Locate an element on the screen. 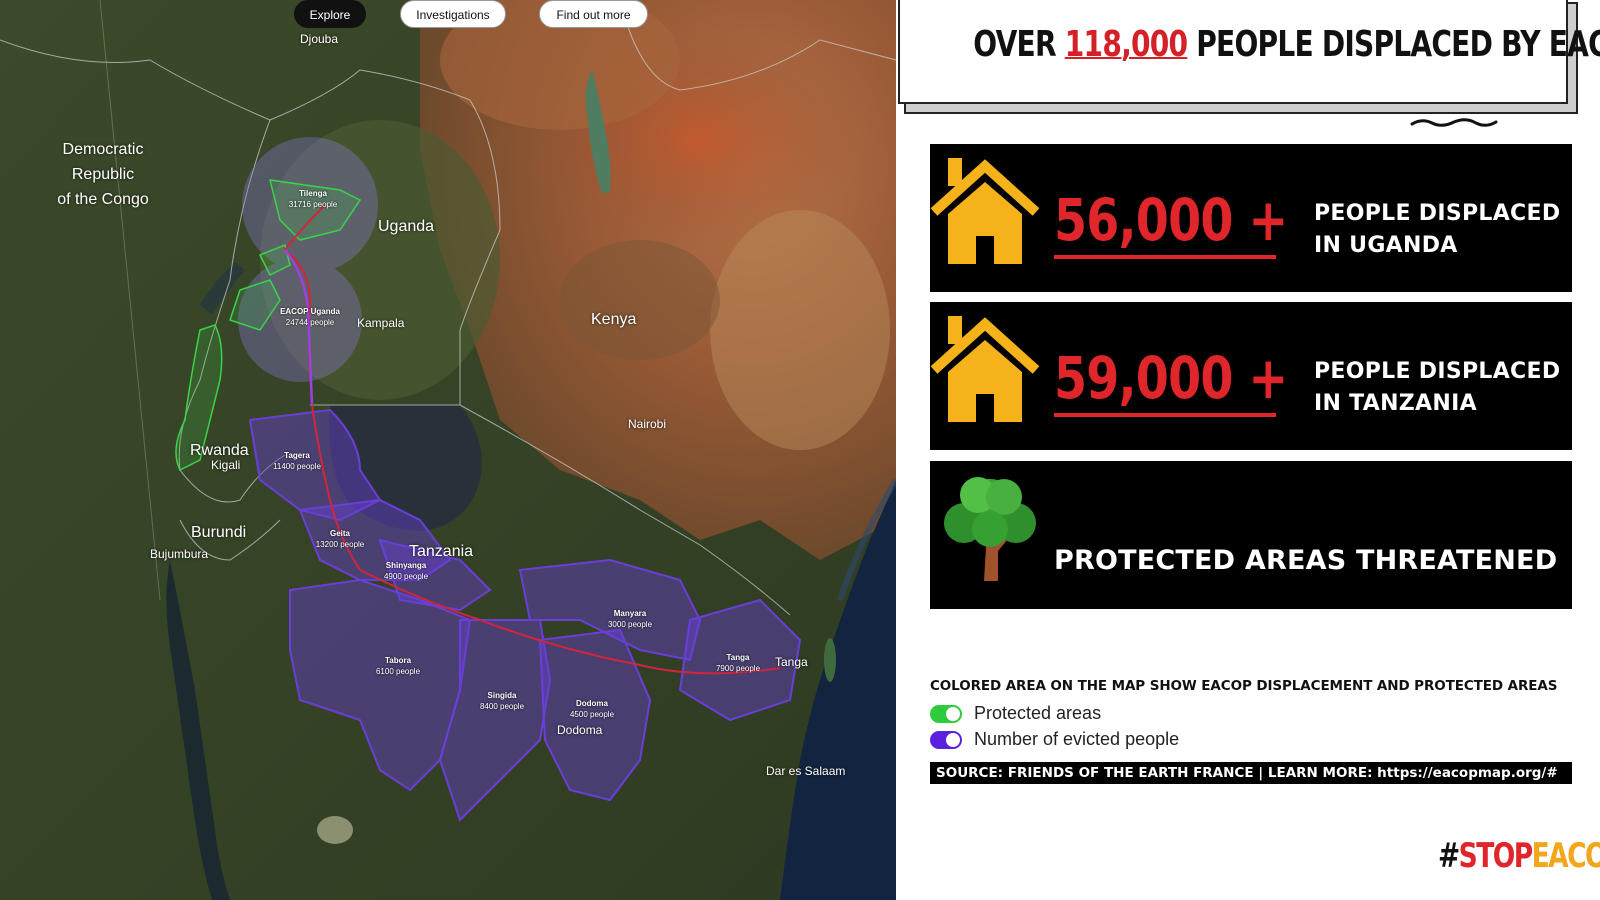  label-tanzania: Tanzania is located at coordinates (441, 551).